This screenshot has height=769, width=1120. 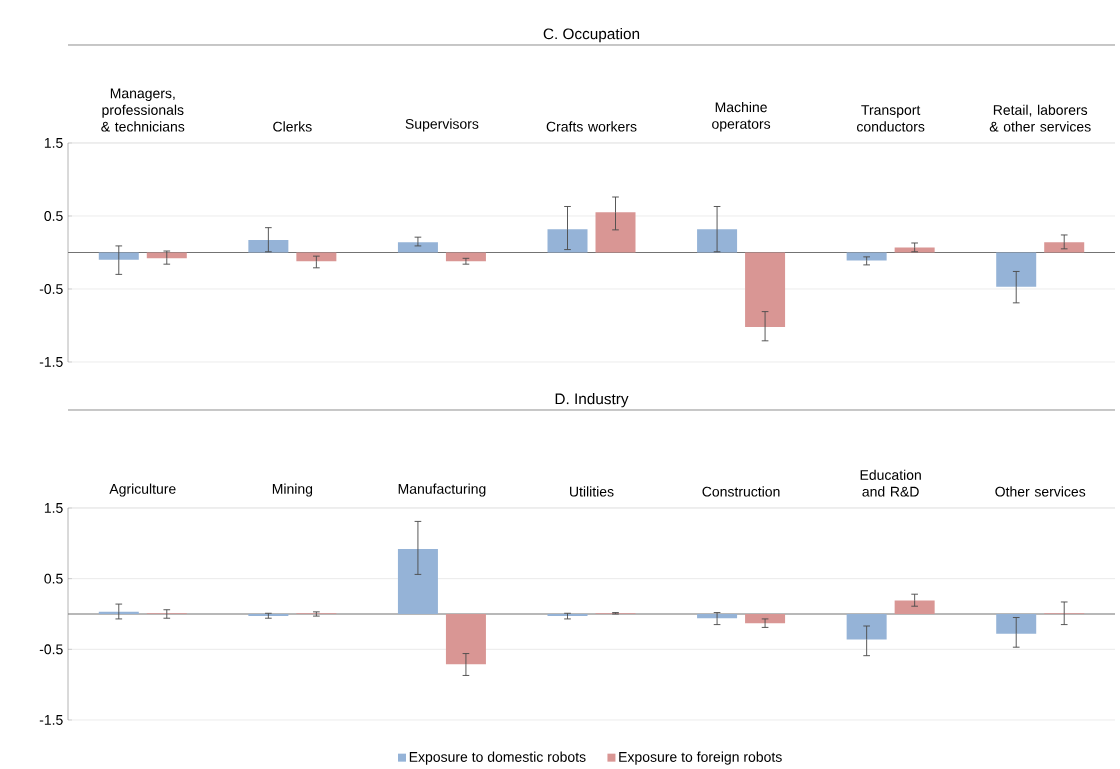 I want to click on x-tick-label: Education and R&D, so click(x=890, y=483).